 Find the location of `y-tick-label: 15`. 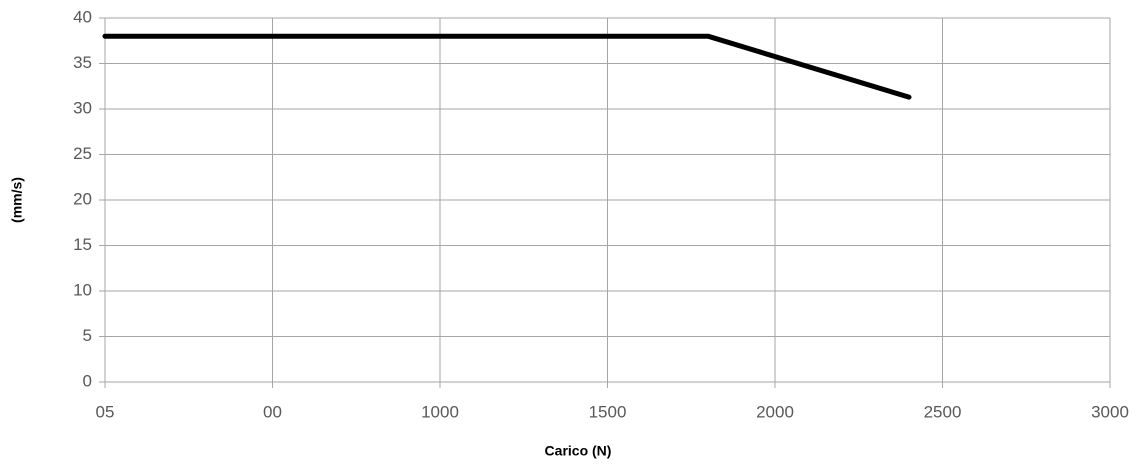

y-tick-label: 15 is located at coordinates (82, 244).